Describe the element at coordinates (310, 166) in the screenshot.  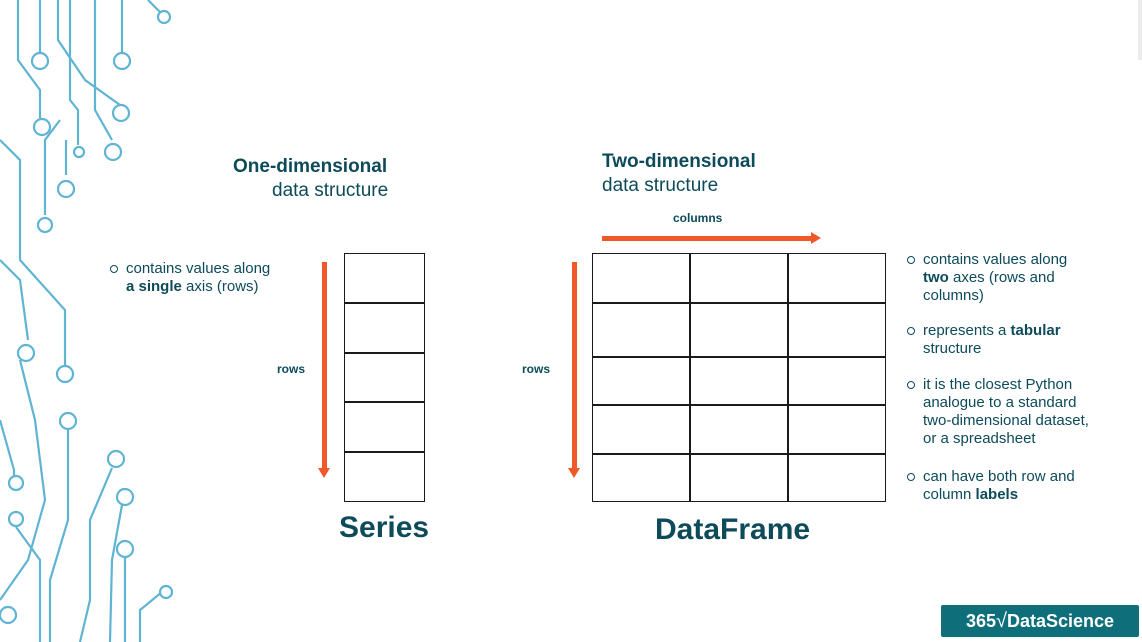
I see `series-heading-bold: One-dimensional` at that location.